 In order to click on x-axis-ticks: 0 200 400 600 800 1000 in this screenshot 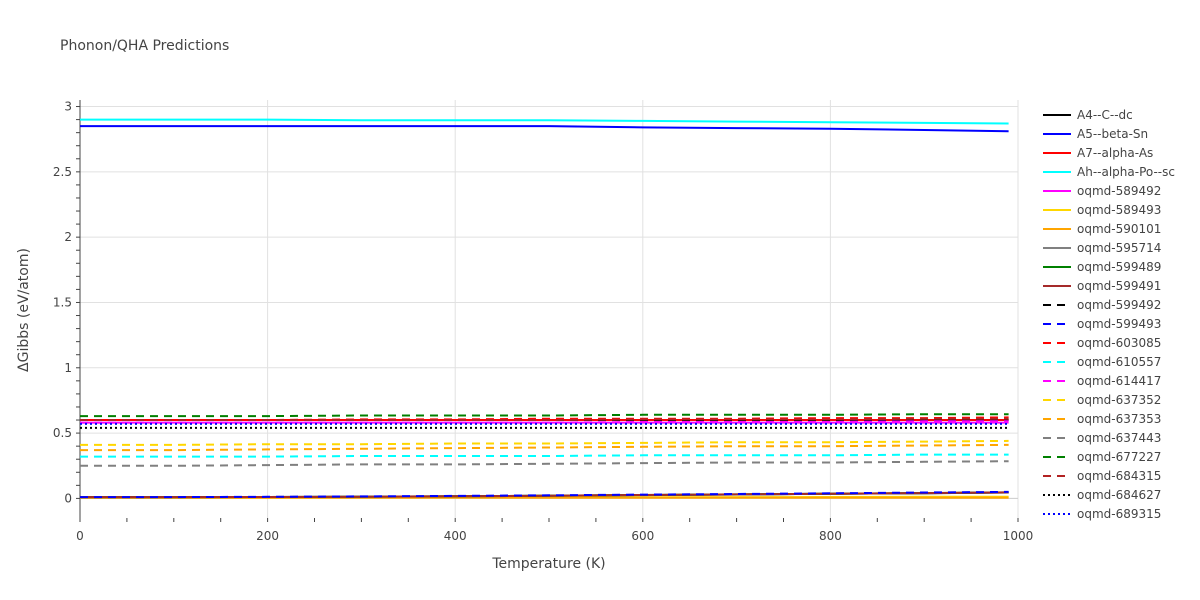, I will do `click(554, 536)`.